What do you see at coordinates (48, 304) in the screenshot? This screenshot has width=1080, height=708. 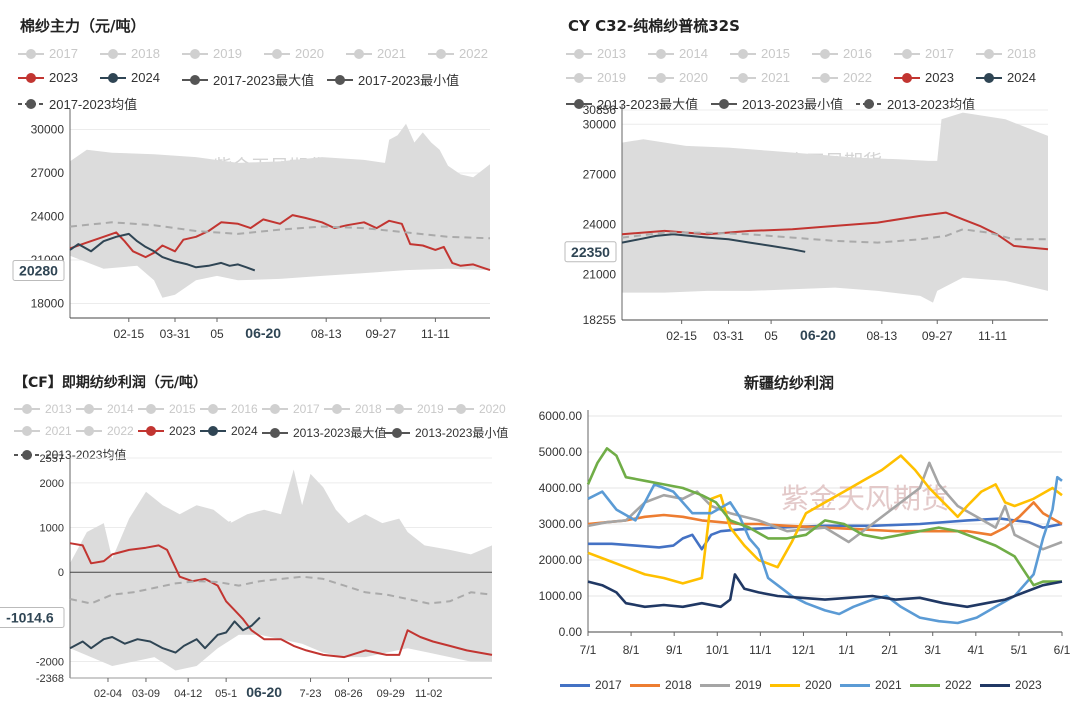 I see `y-tick-label: 18000` at bounding box center [48, 304].